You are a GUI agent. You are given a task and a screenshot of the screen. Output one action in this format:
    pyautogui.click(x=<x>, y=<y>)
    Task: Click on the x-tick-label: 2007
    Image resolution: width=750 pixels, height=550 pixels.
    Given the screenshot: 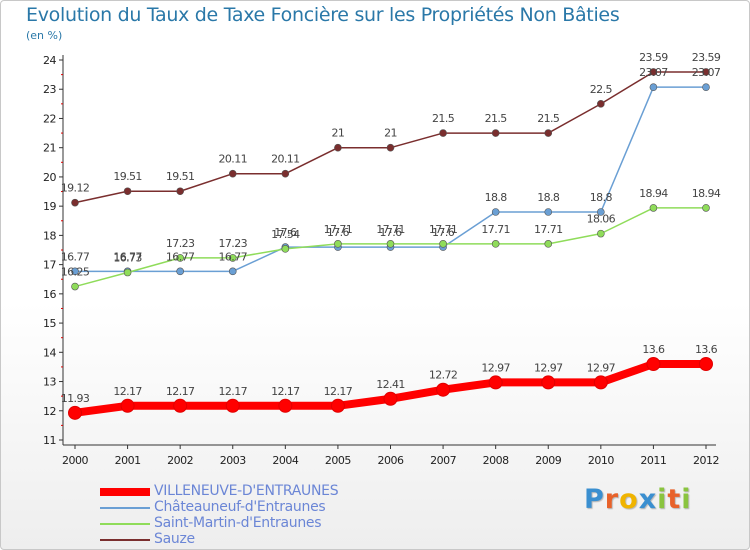 What is the action you would take?
    pyautogui.click(x=443, y=460)
    